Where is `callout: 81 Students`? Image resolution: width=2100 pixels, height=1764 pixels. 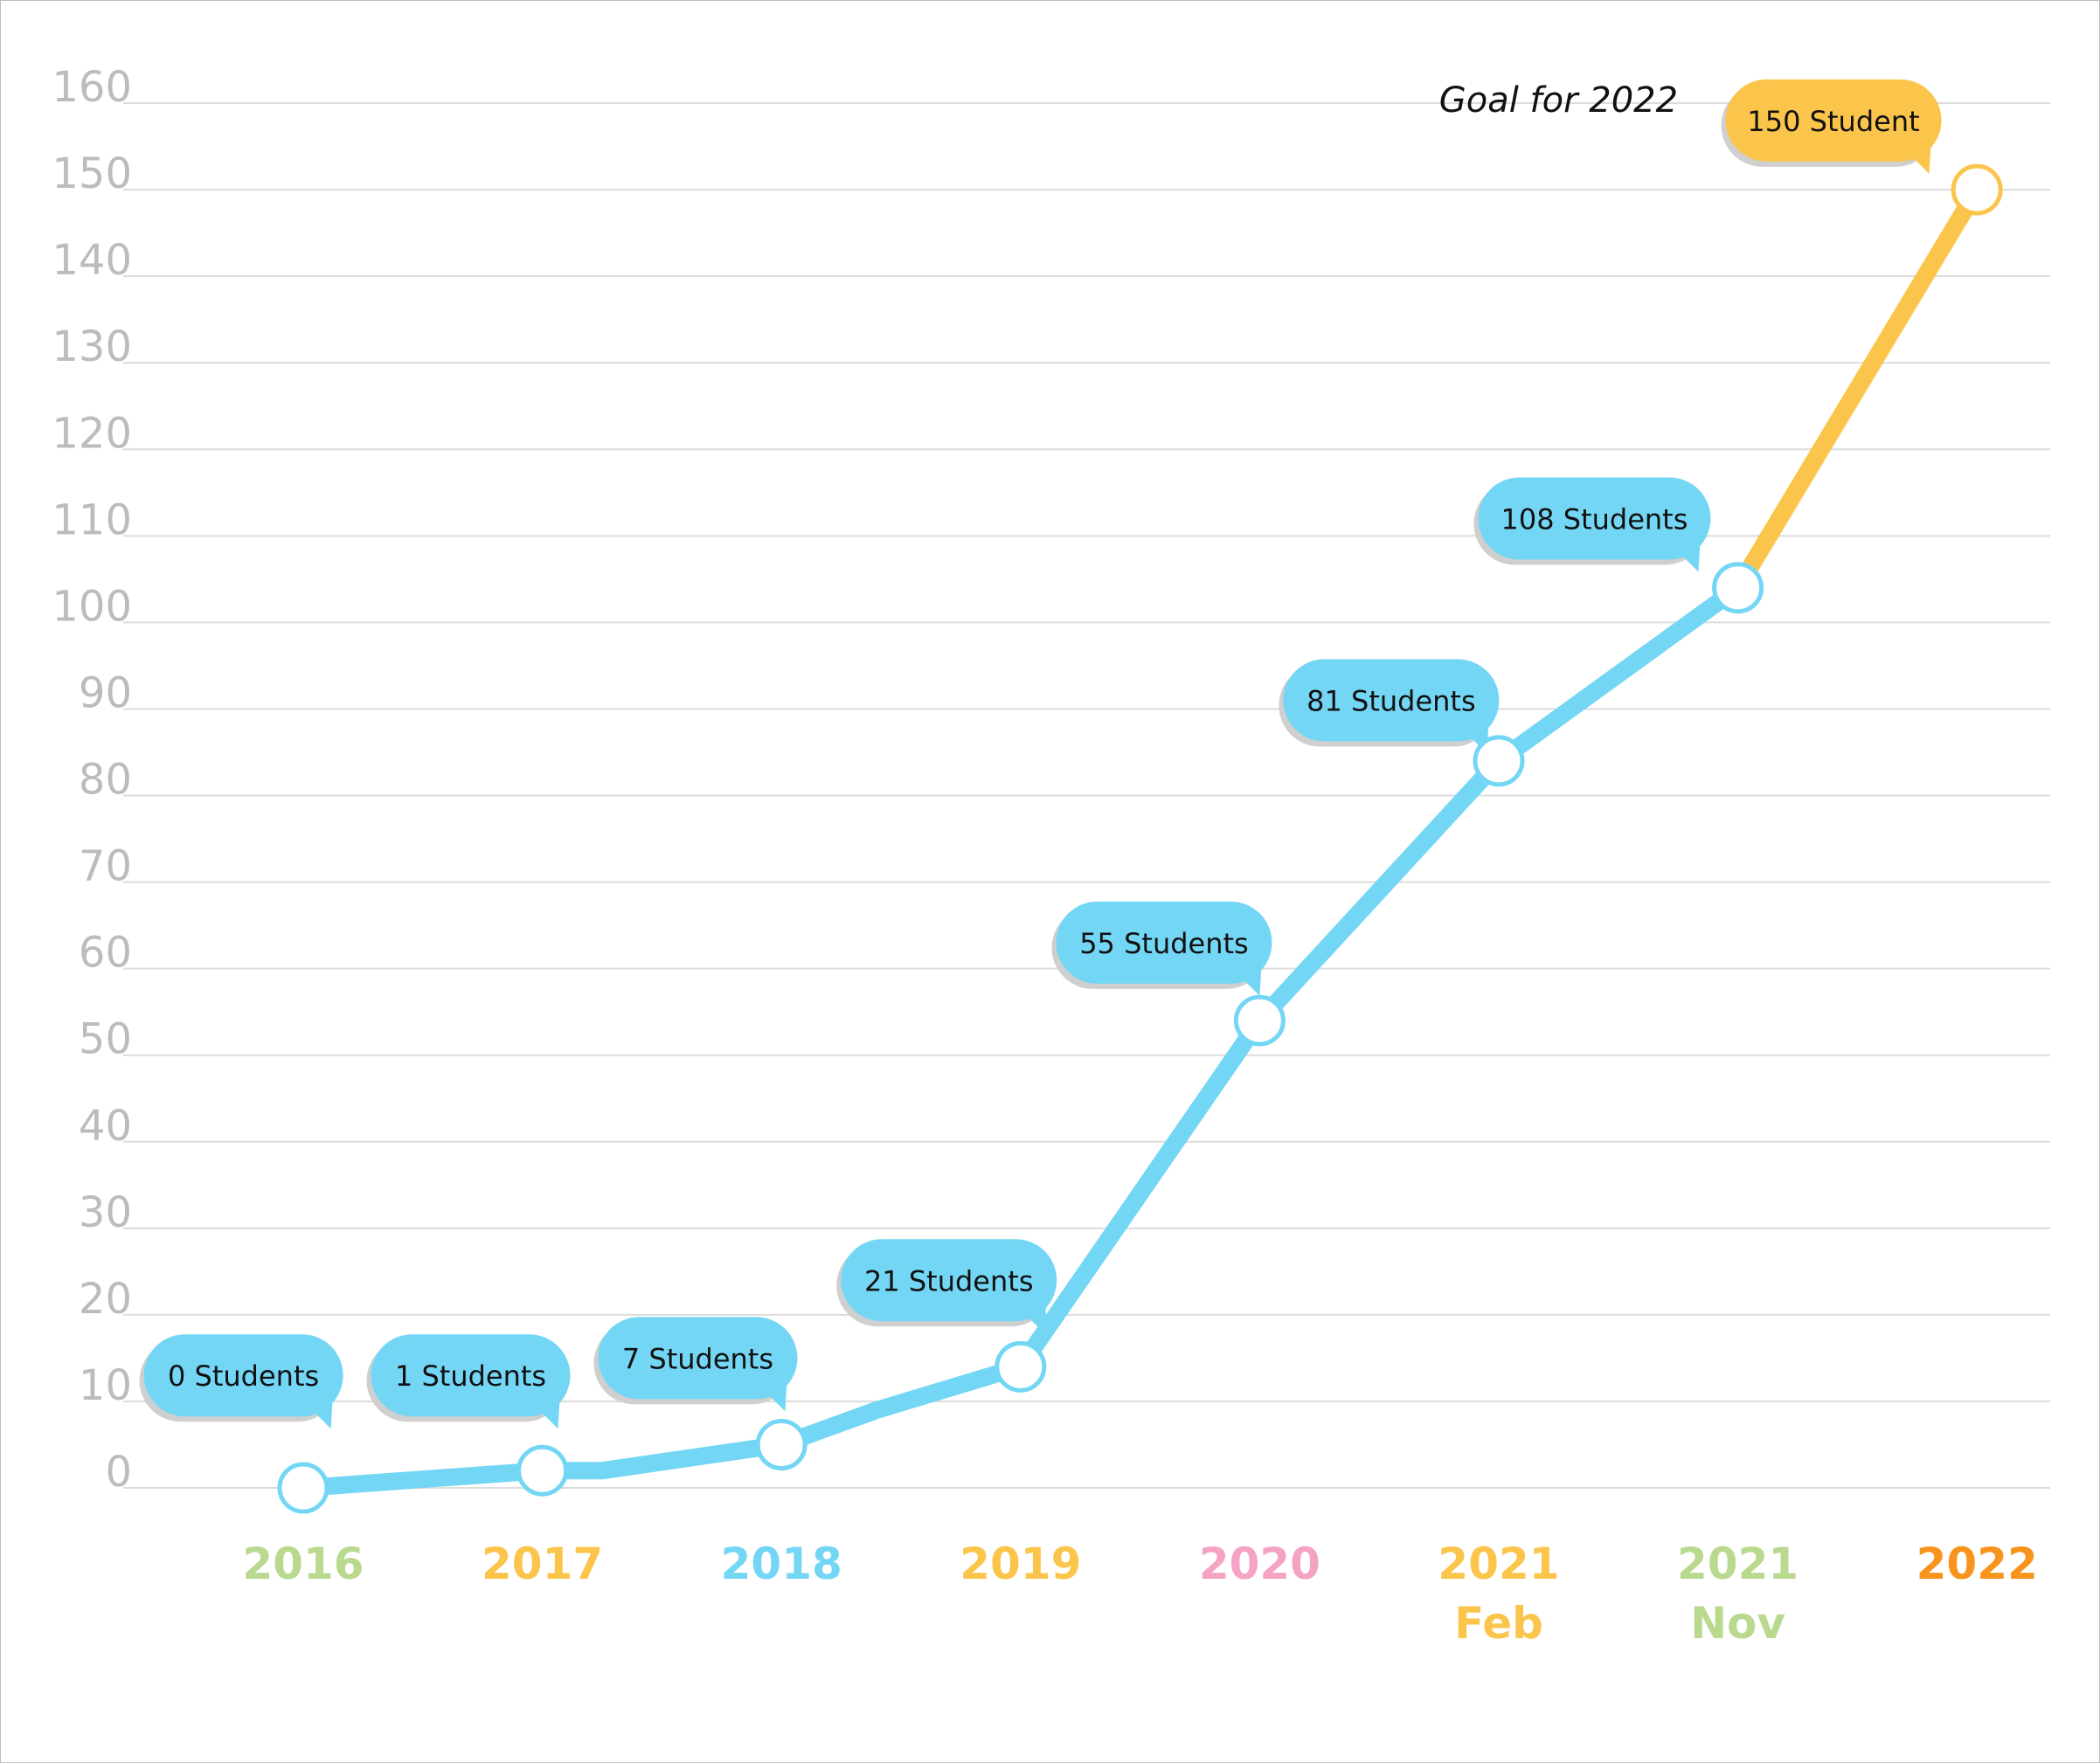 callout: 81 Students is located at coordinates (1390, 706).